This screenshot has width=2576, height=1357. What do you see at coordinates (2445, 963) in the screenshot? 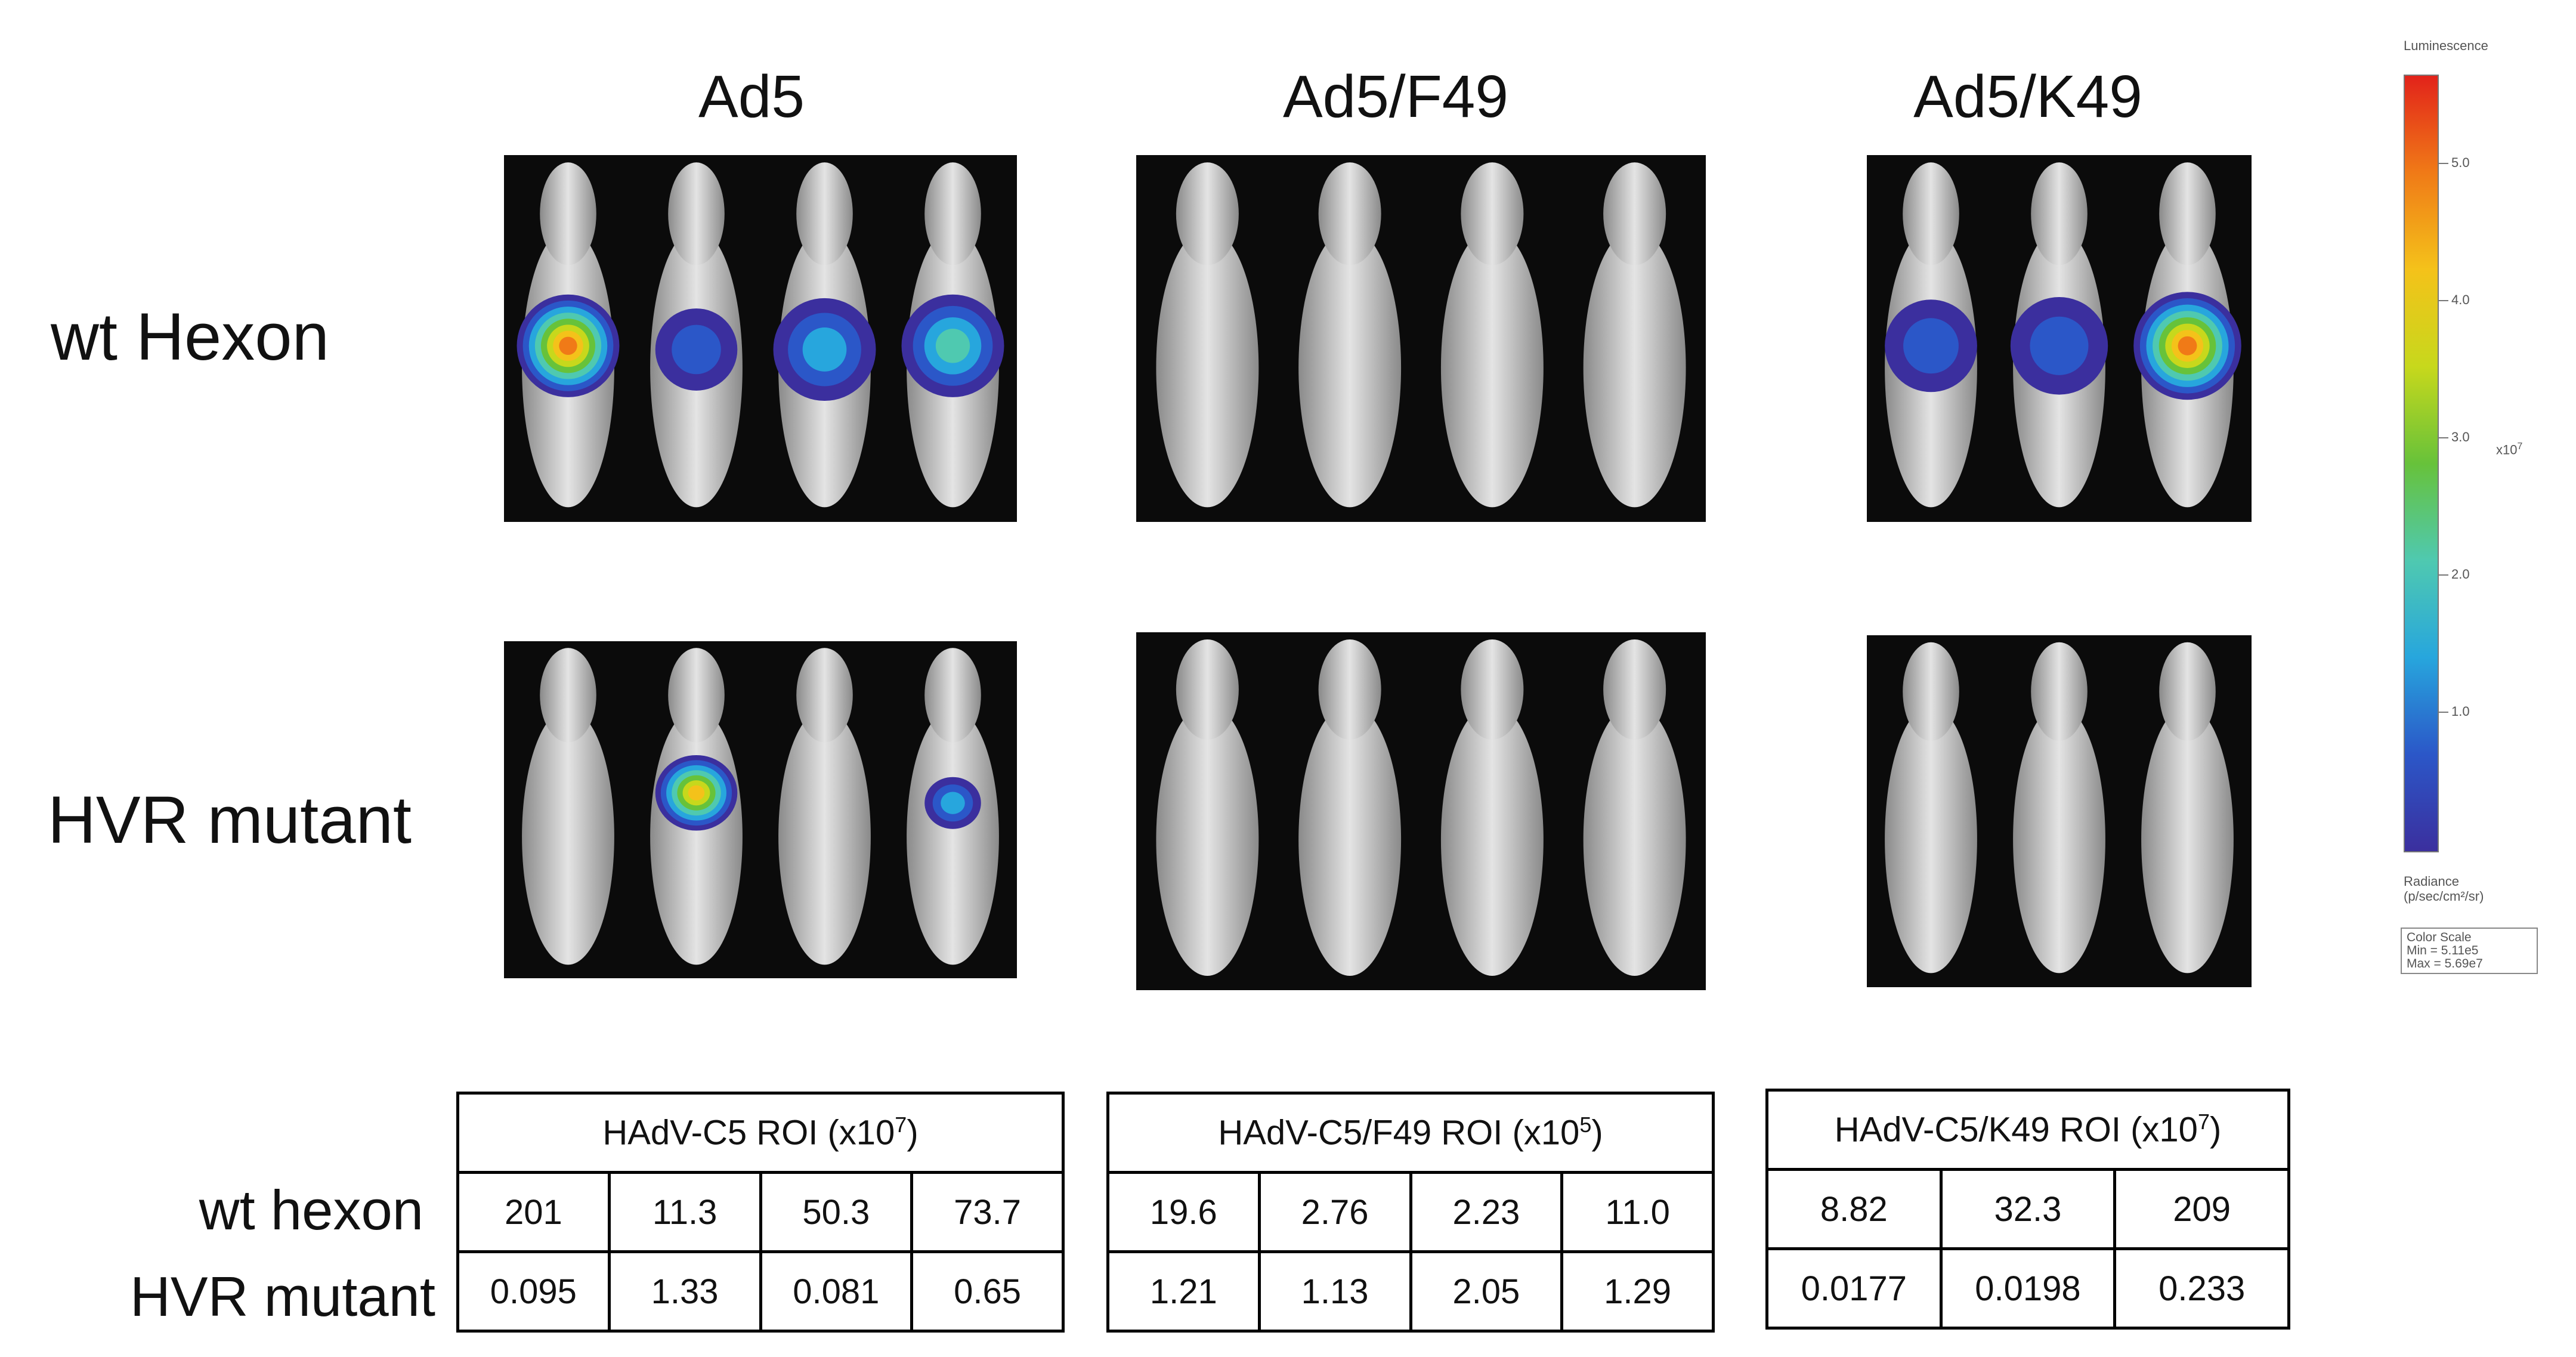
I see `color-scale-max: Max = 5.69e7` at bounding box center [2445, 963].